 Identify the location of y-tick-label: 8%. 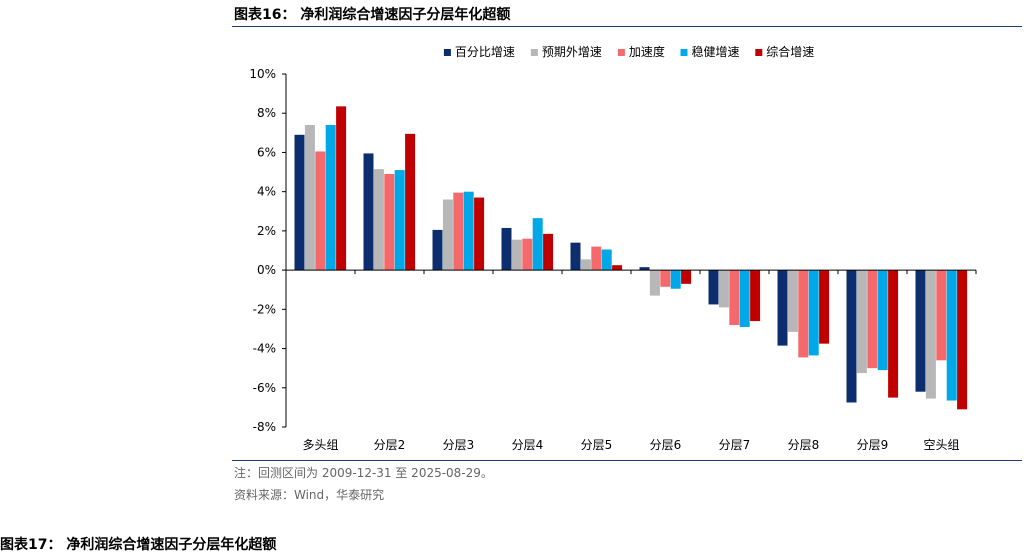
(266, 113).